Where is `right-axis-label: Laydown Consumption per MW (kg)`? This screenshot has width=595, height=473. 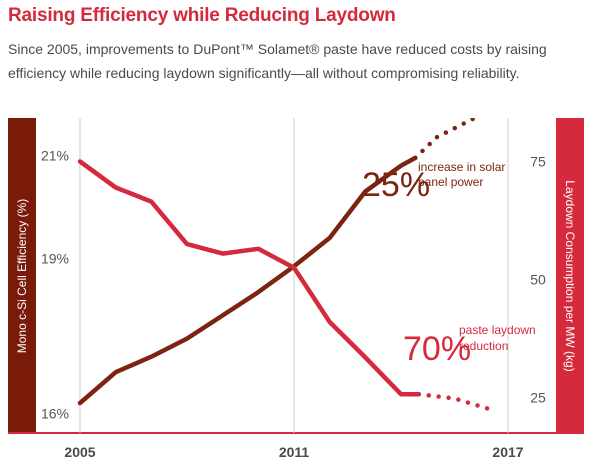 right-axis-label: Laydown Consumption per MW (kg) is located at coordinates (570, 275).